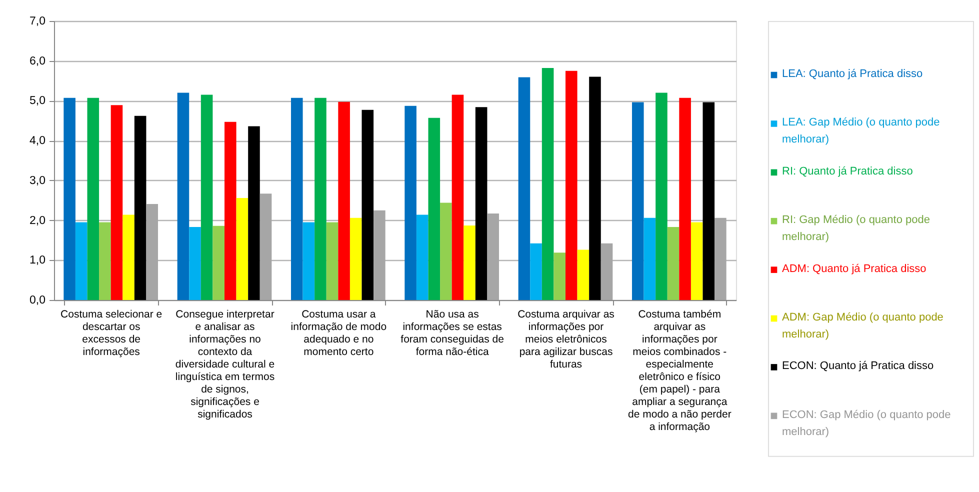  I want to click on legend-label: ECON: Quanto já Pratica disso, so click(858, 366).